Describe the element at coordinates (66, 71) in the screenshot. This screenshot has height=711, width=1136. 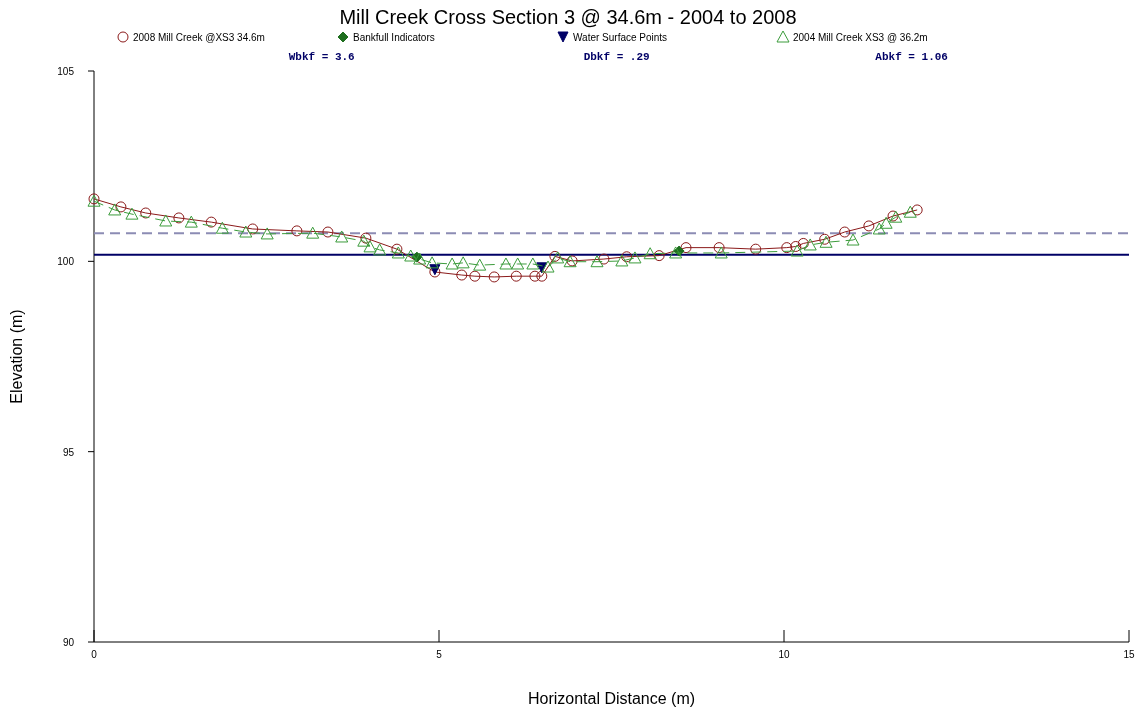
I see `y-tick-label: 105` at that location.